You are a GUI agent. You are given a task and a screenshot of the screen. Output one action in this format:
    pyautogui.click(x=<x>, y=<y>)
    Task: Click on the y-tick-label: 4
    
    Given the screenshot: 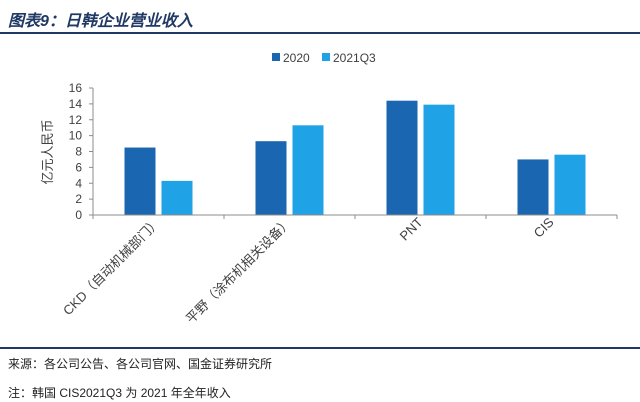 What is the action you would take?
    pyautogui.click(x=78, y=183)
    